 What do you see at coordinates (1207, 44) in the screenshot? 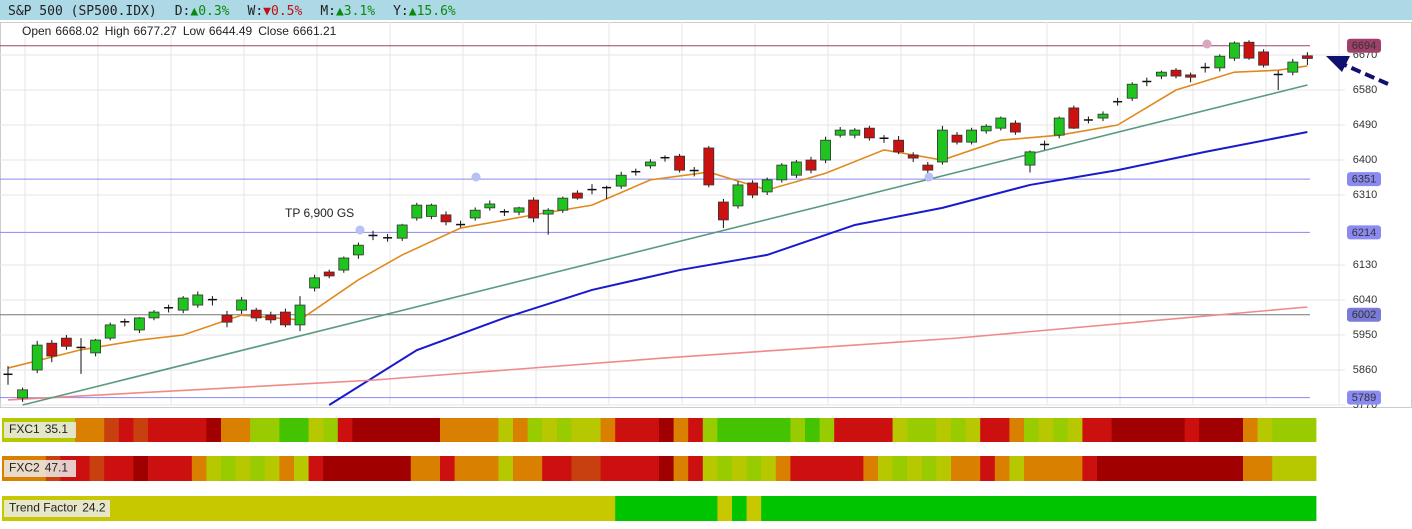
I see `marker-dot` at bounding box center [1207, 44].